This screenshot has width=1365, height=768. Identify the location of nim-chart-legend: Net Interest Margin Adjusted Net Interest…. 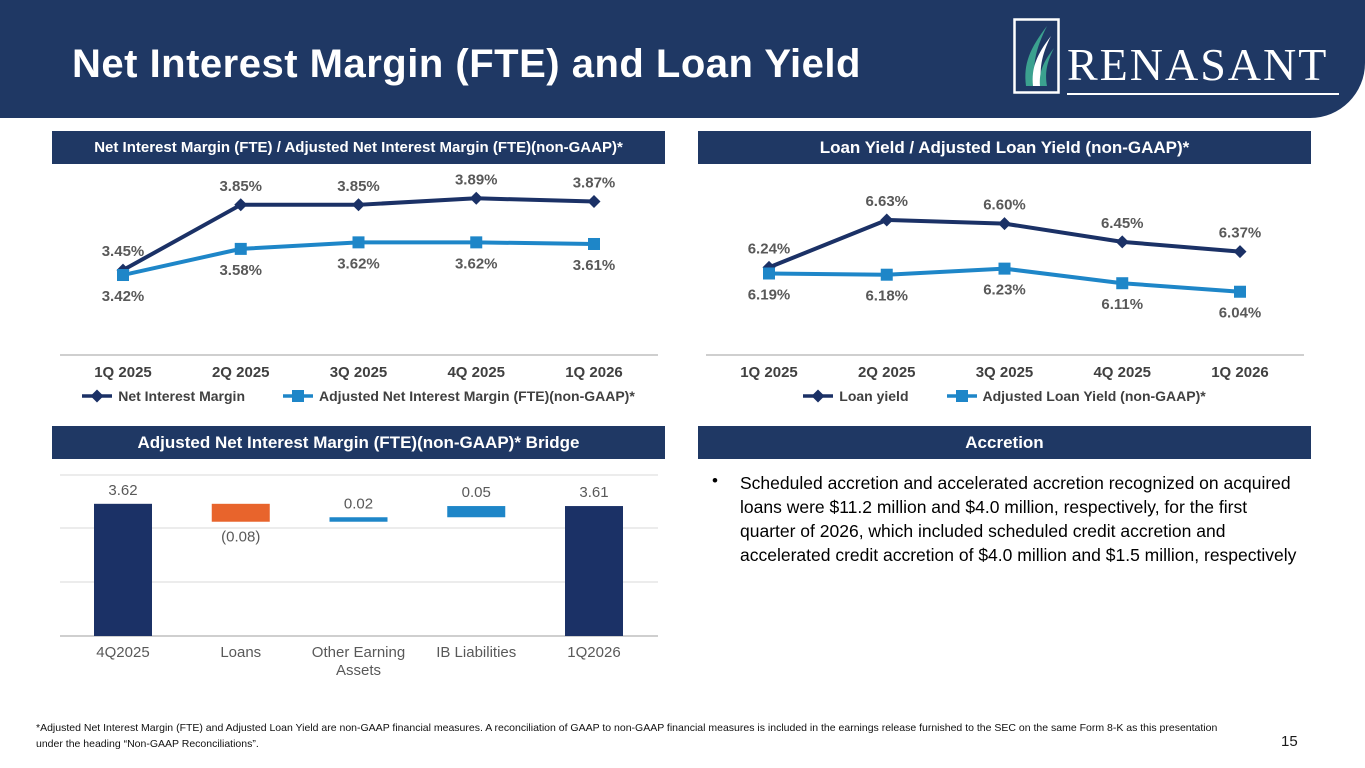
(358, 396).